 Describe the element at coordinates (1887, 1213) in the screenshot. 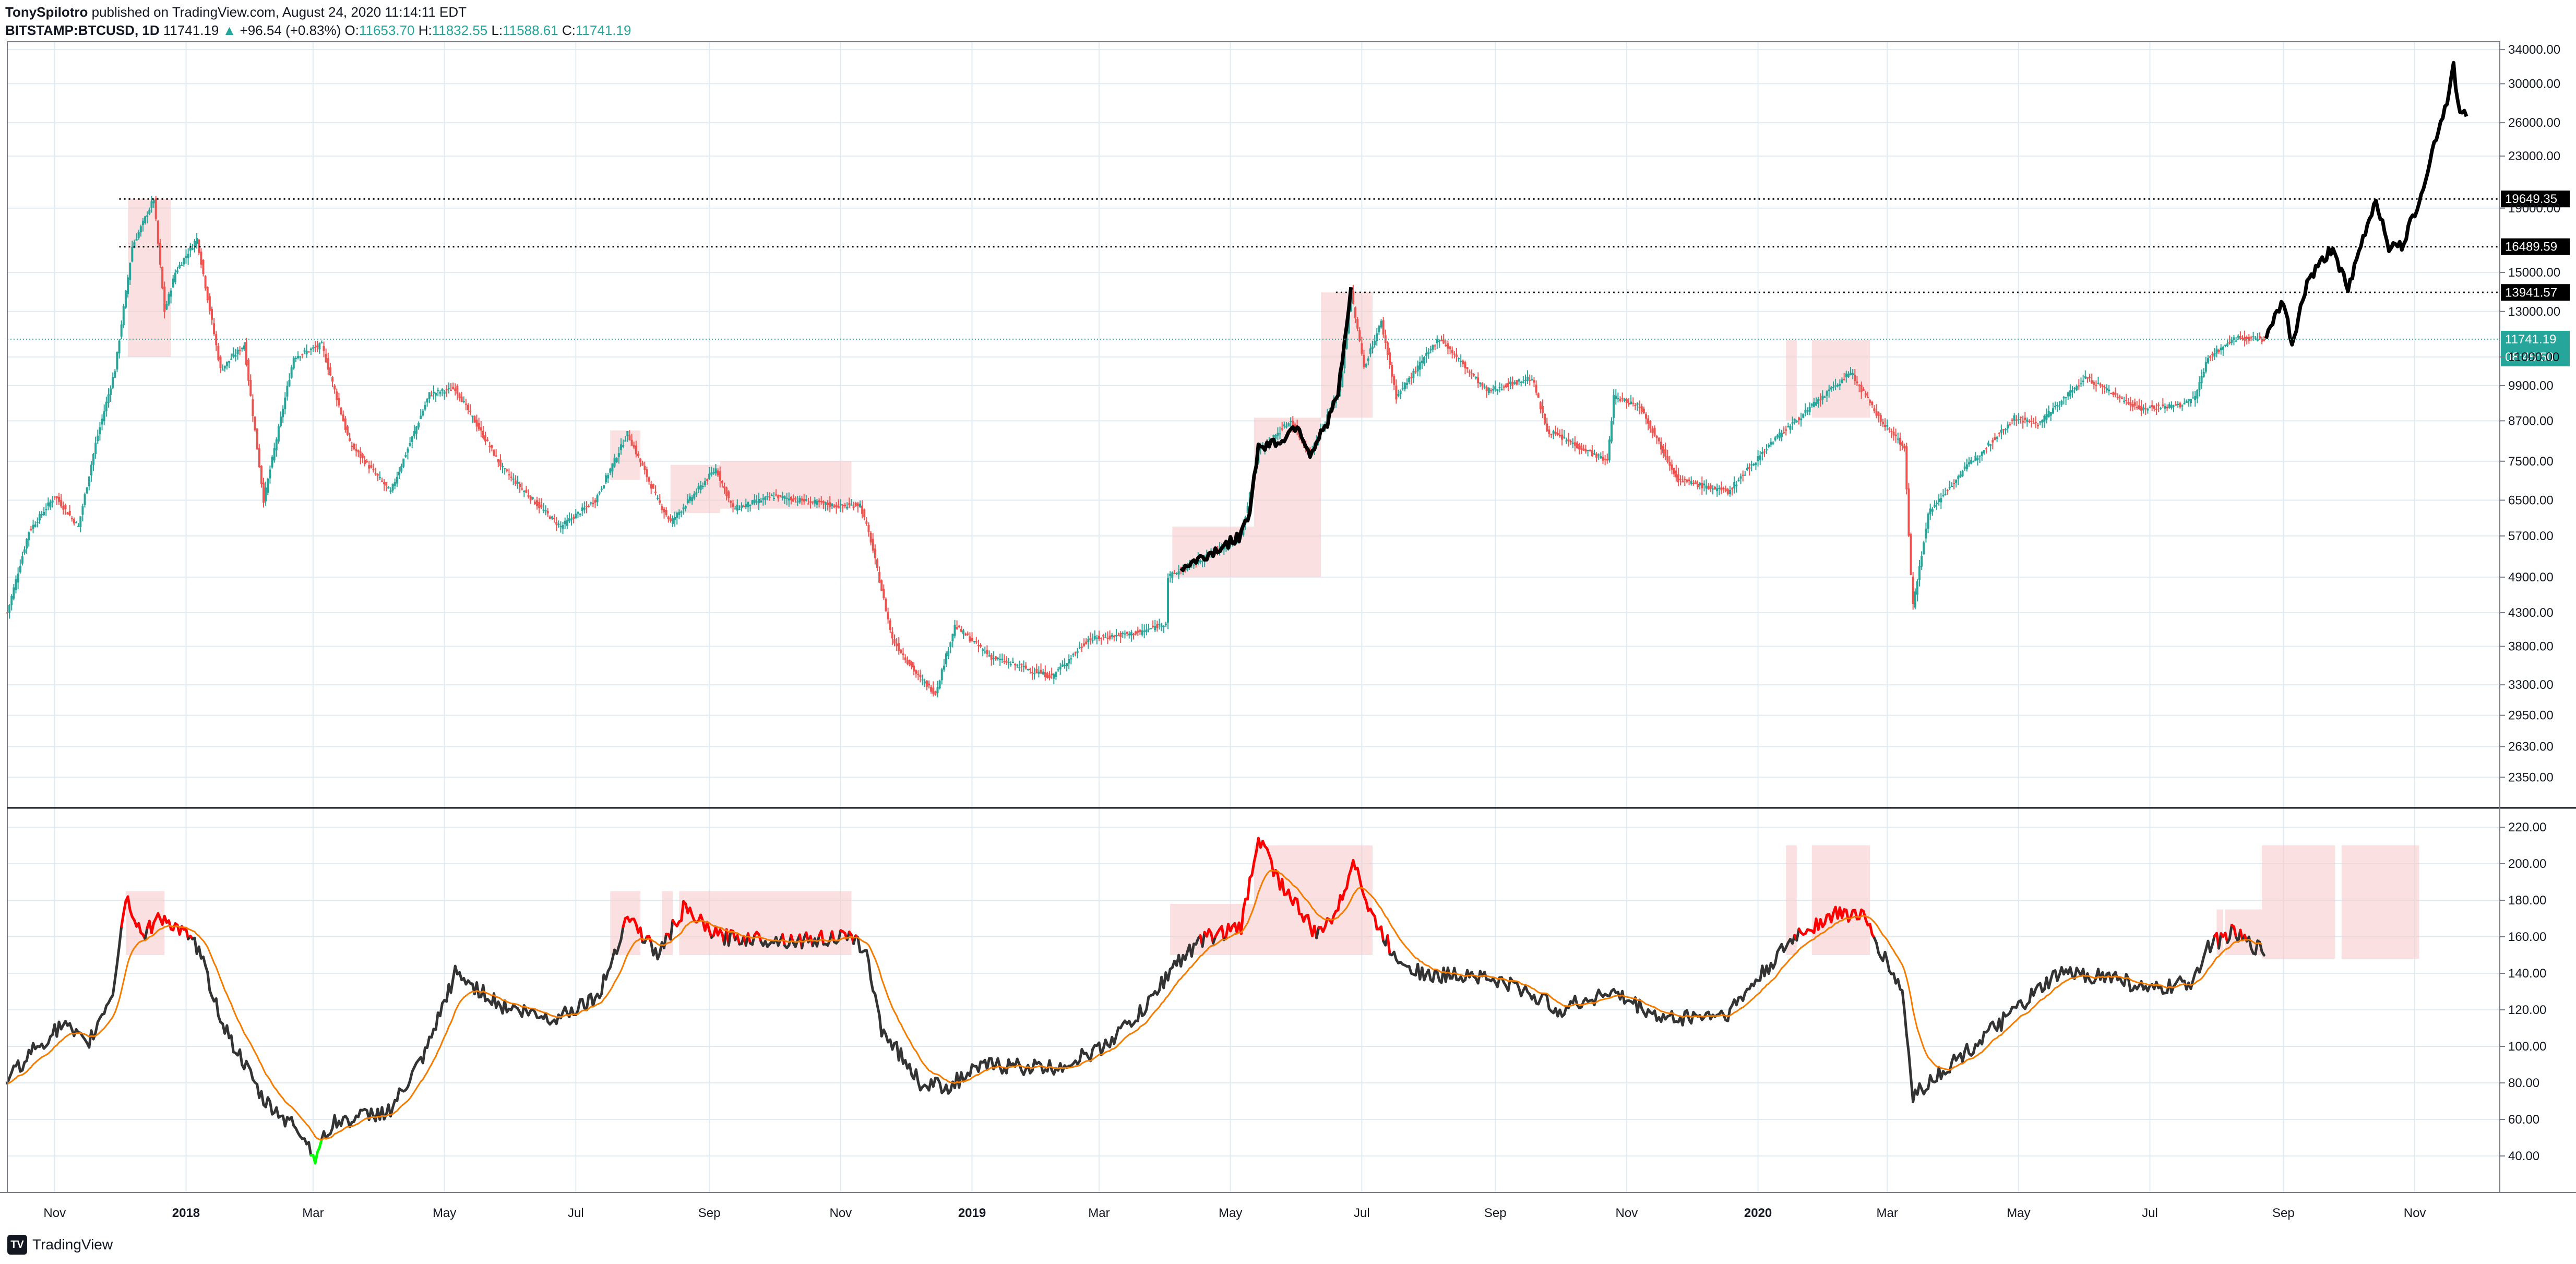

I see `x-tick-label: Mar` at that location.